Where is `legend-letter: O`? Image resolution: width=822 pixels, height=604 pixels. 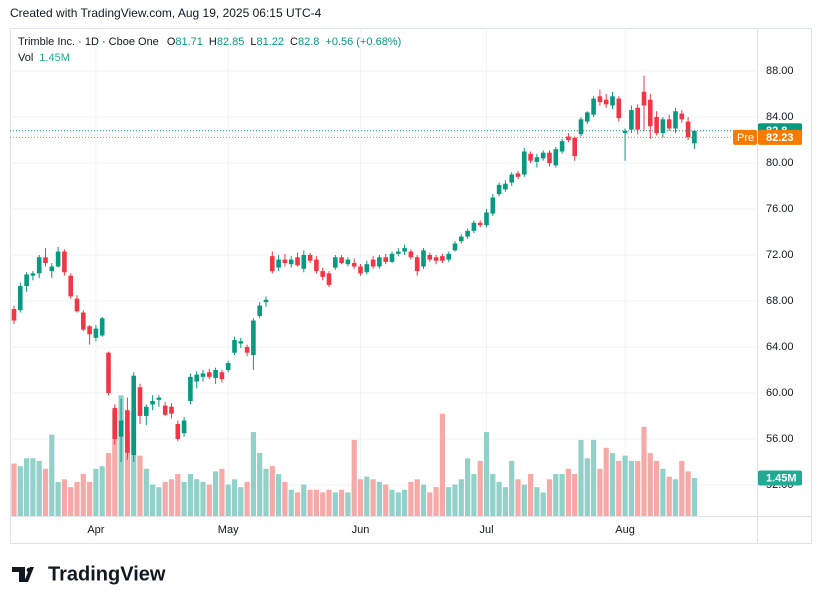 legend-letter: O is located at coordinates (171, 42).